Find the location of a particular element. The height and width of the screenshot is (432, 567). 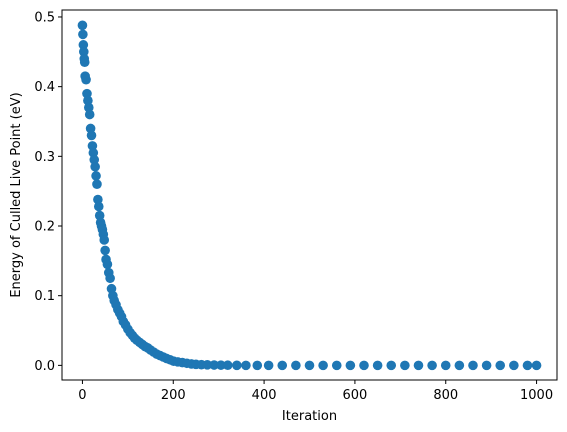

x-tick-label: 400 is located at coordinates (264, 395).